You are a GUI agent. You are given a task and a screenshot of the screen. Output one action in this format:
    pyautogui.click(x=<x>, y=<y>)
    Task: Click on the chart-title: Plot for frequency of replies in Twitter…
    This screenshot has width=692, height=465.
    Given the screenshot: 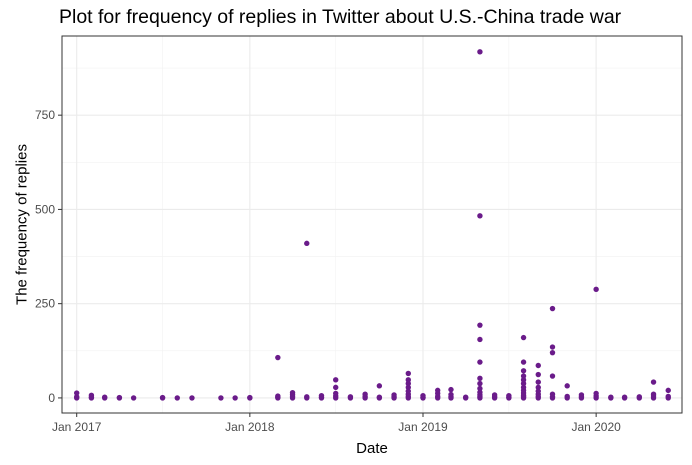 What is the action you would take?
    pyautogui.click(x=340, y=17)
    